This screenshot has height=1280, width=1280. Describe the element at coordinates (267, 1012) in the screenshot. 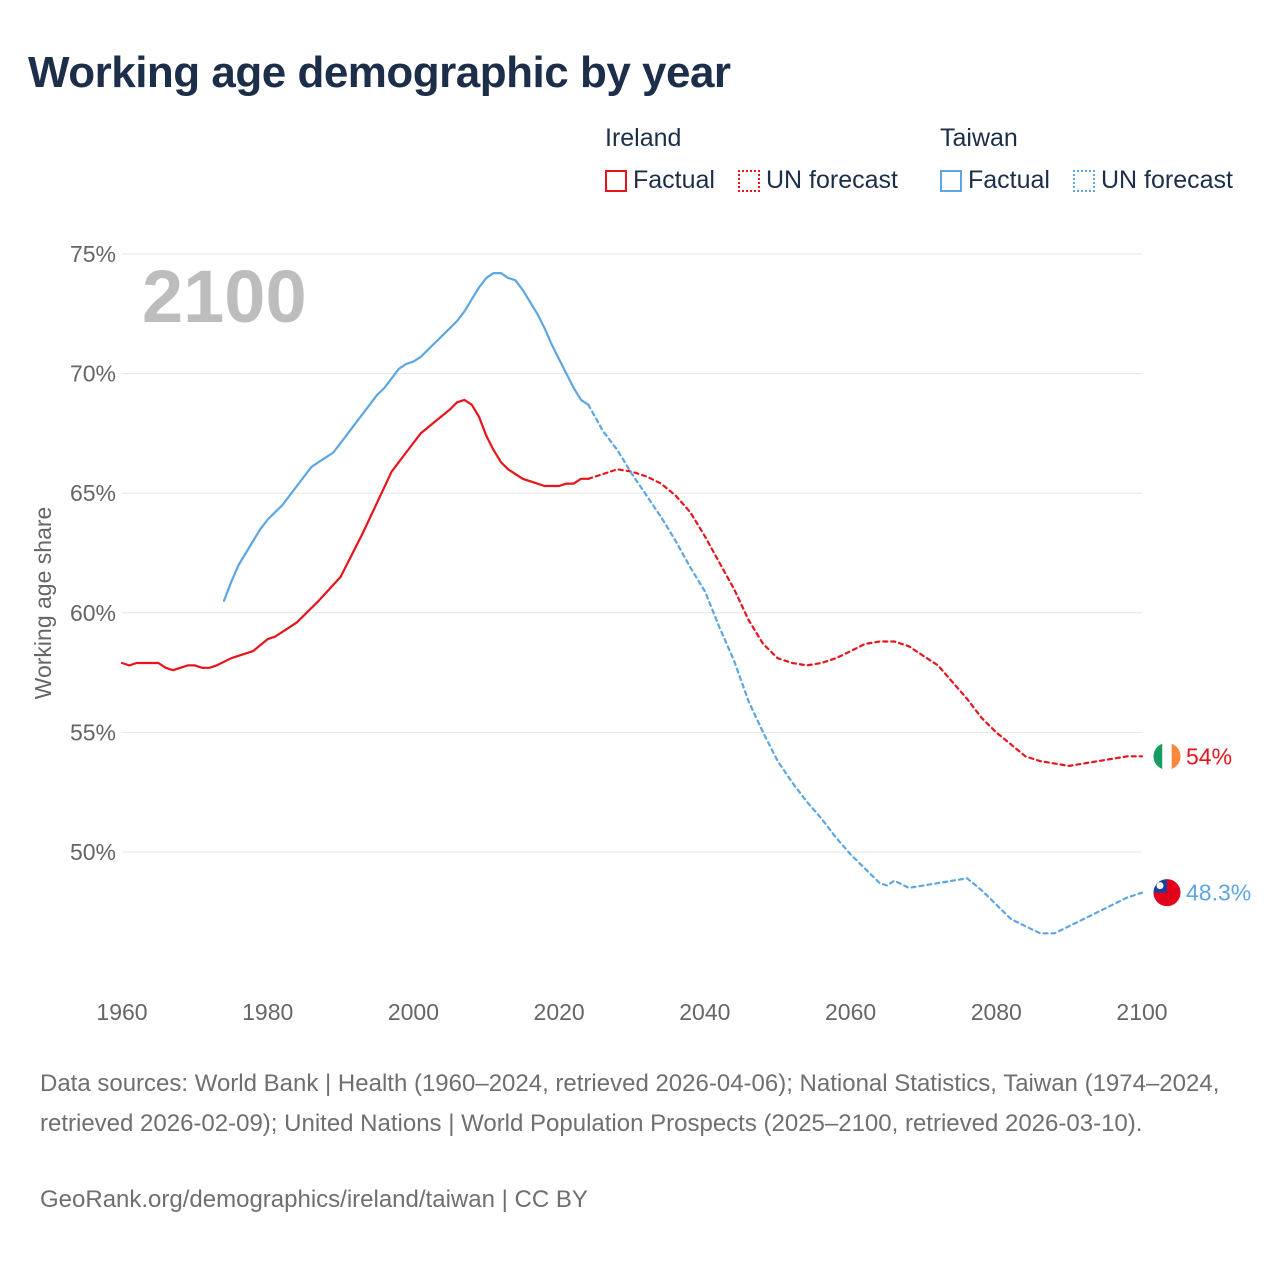

I see `x-tick-label: 1980` at that location.